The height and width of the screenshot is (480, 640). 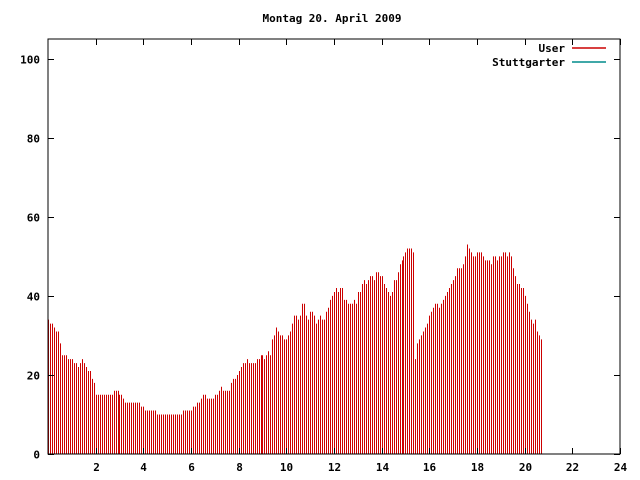 I want to click on x-tick-label: 14, so click(x=383, y=467).